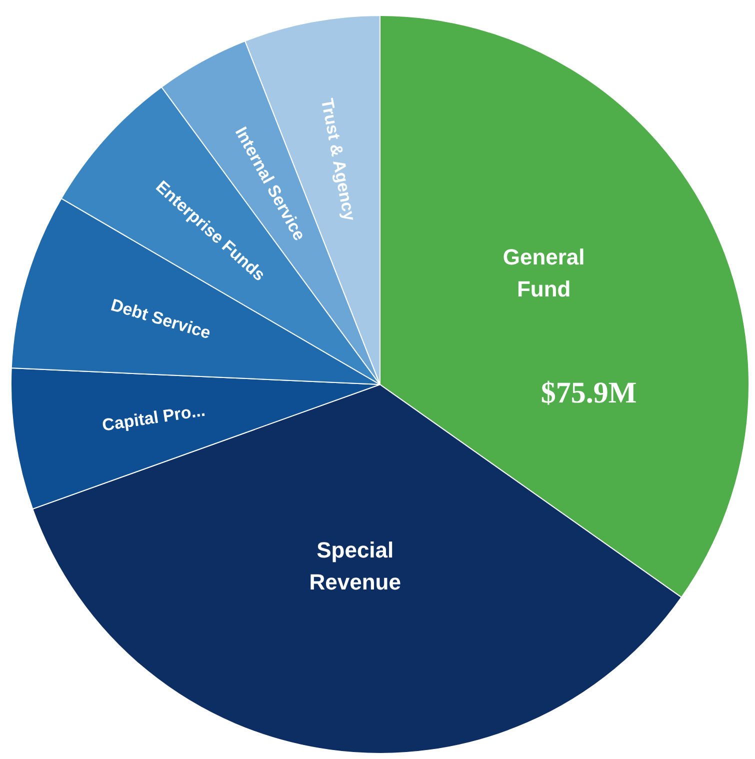 This screenshot has width=755, height=759. What do you see at coordinates (355, 565) in the screenshot?
I see `slice-label: Special Revenue` at bounding box center [355, 565].